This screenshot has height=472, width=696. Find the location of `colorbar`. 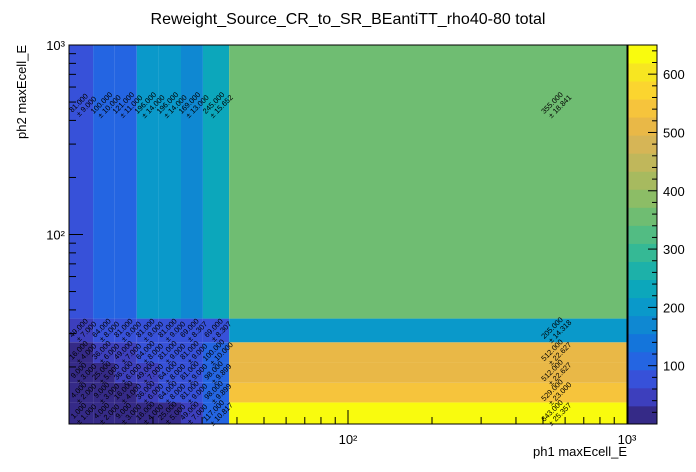

colorbar is located at coordinates (642, 234).